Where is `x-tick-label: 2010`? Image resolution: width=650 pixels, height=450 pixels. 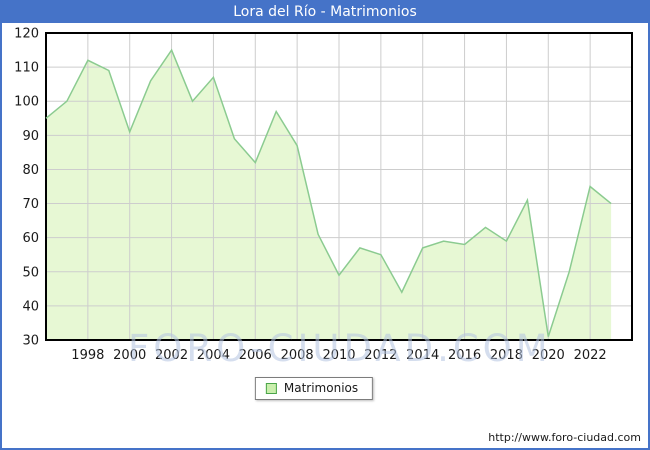 x-tick-label: 2010 is located at coordinates (338, 355).